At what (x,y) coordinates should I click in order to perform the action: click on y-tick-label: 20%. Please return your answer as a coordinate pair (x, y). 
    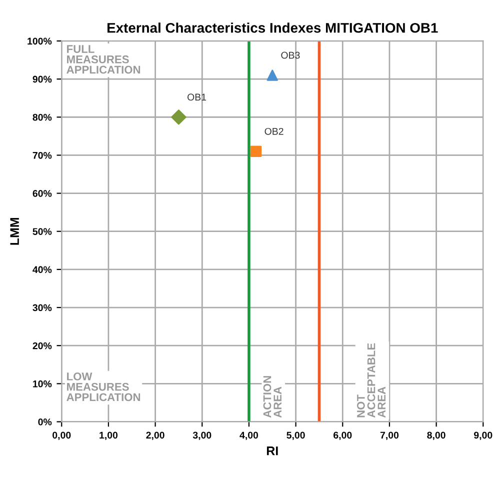
    Looking at the image, I should click on (42, 346).